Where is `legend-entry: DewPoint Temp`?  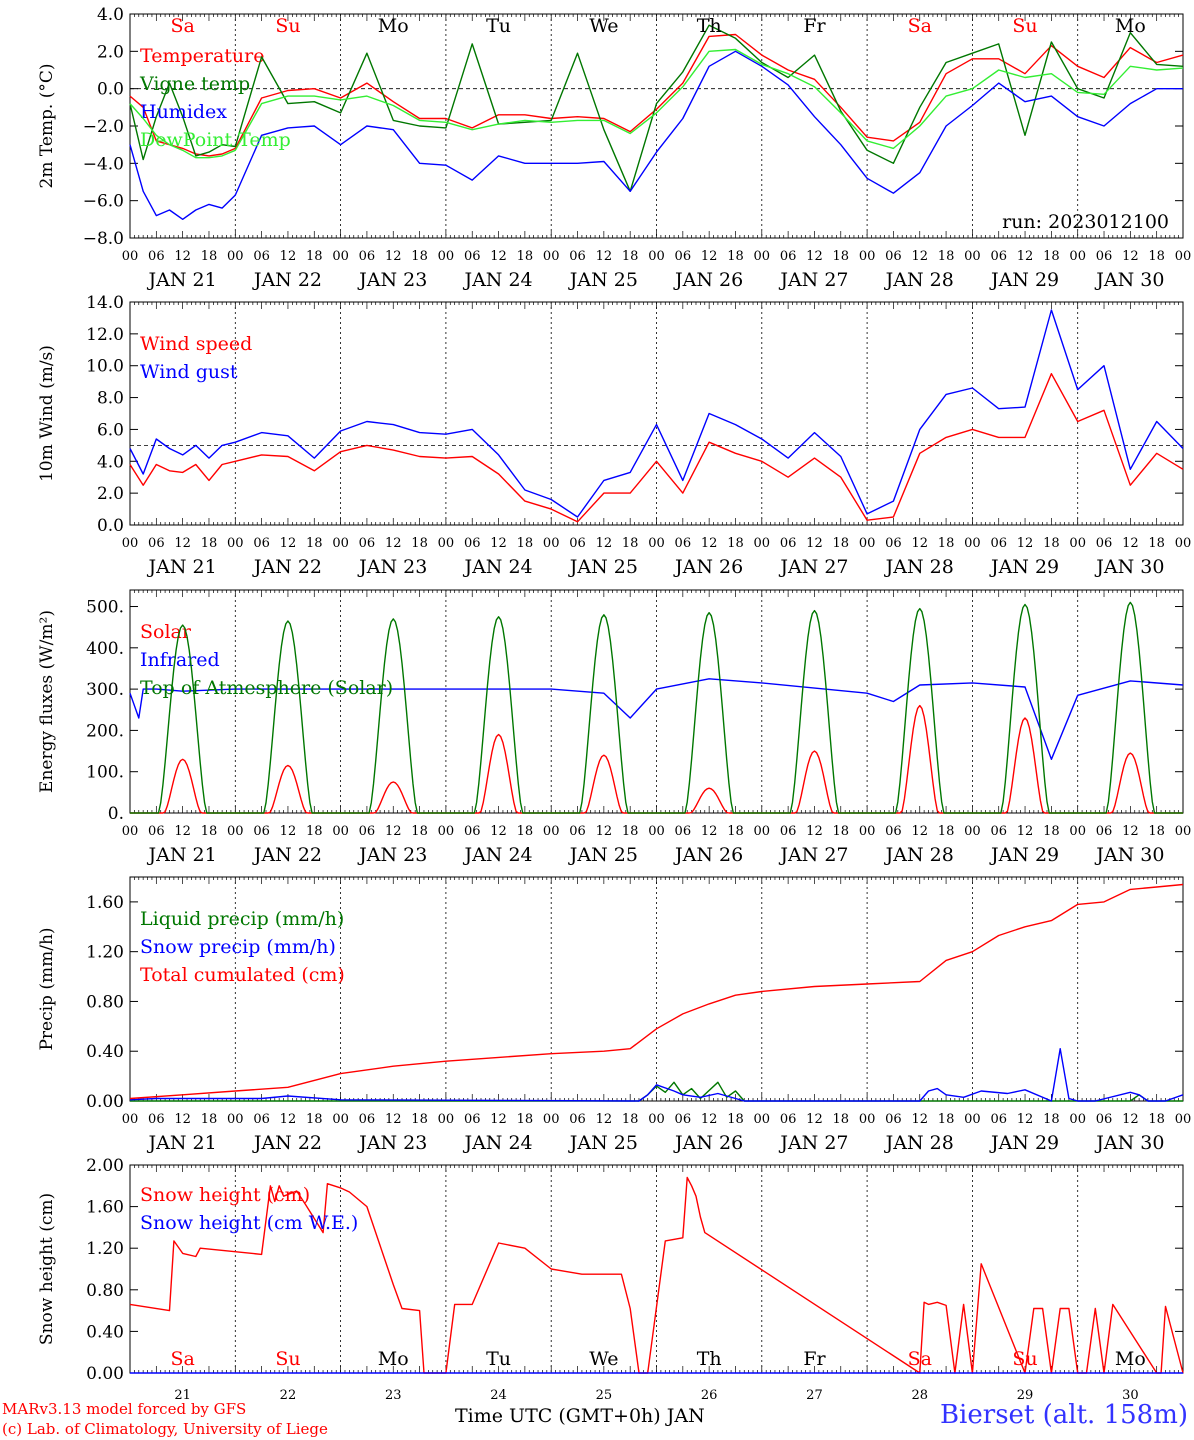 legend-entry: DewPoint Temp is located at coordinates (215, 140).